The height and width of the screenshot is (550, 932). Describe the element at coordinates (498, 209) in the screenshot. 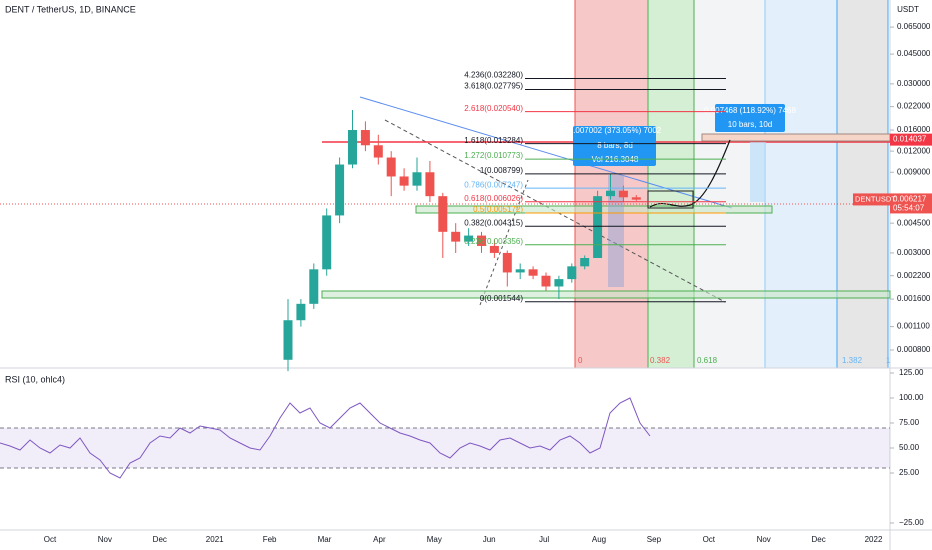

I see `fib-label: 0.5(0.005172)` at that location.